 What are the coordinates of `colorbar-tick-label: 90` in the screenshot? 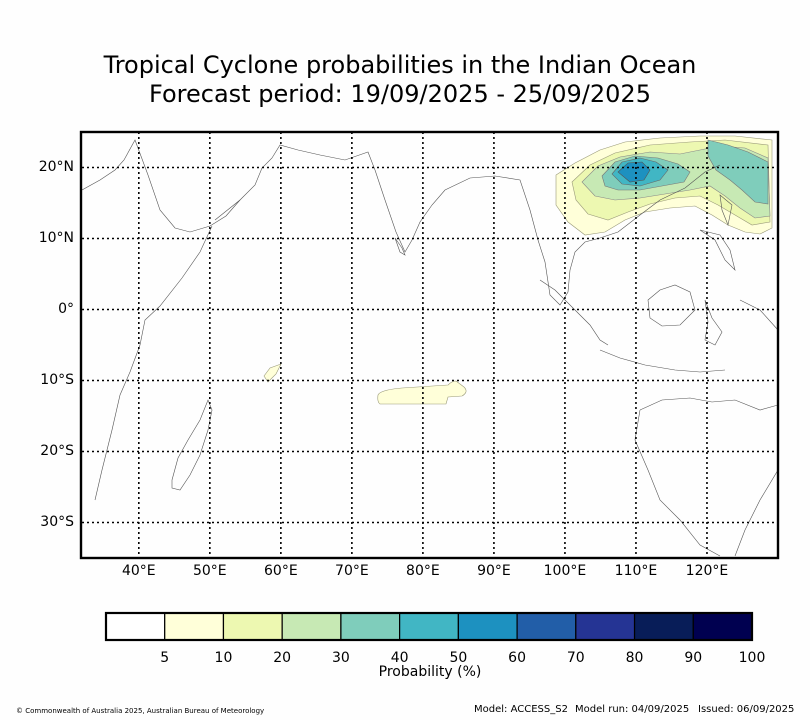 It's located at (693, 658).